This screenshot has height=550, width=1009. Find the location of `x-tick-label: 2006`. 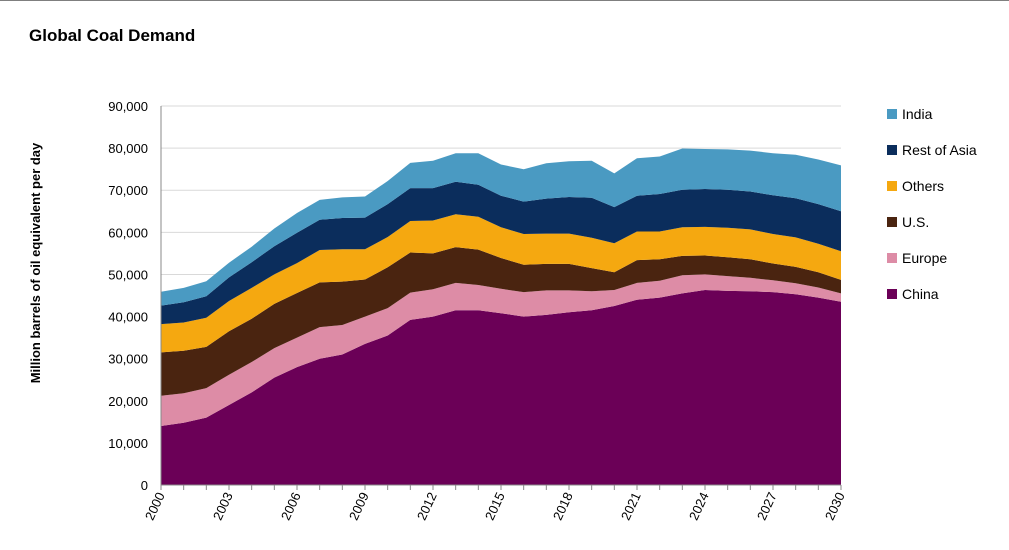

x-tick-label: 2006 is located at coordinates (291, 506).